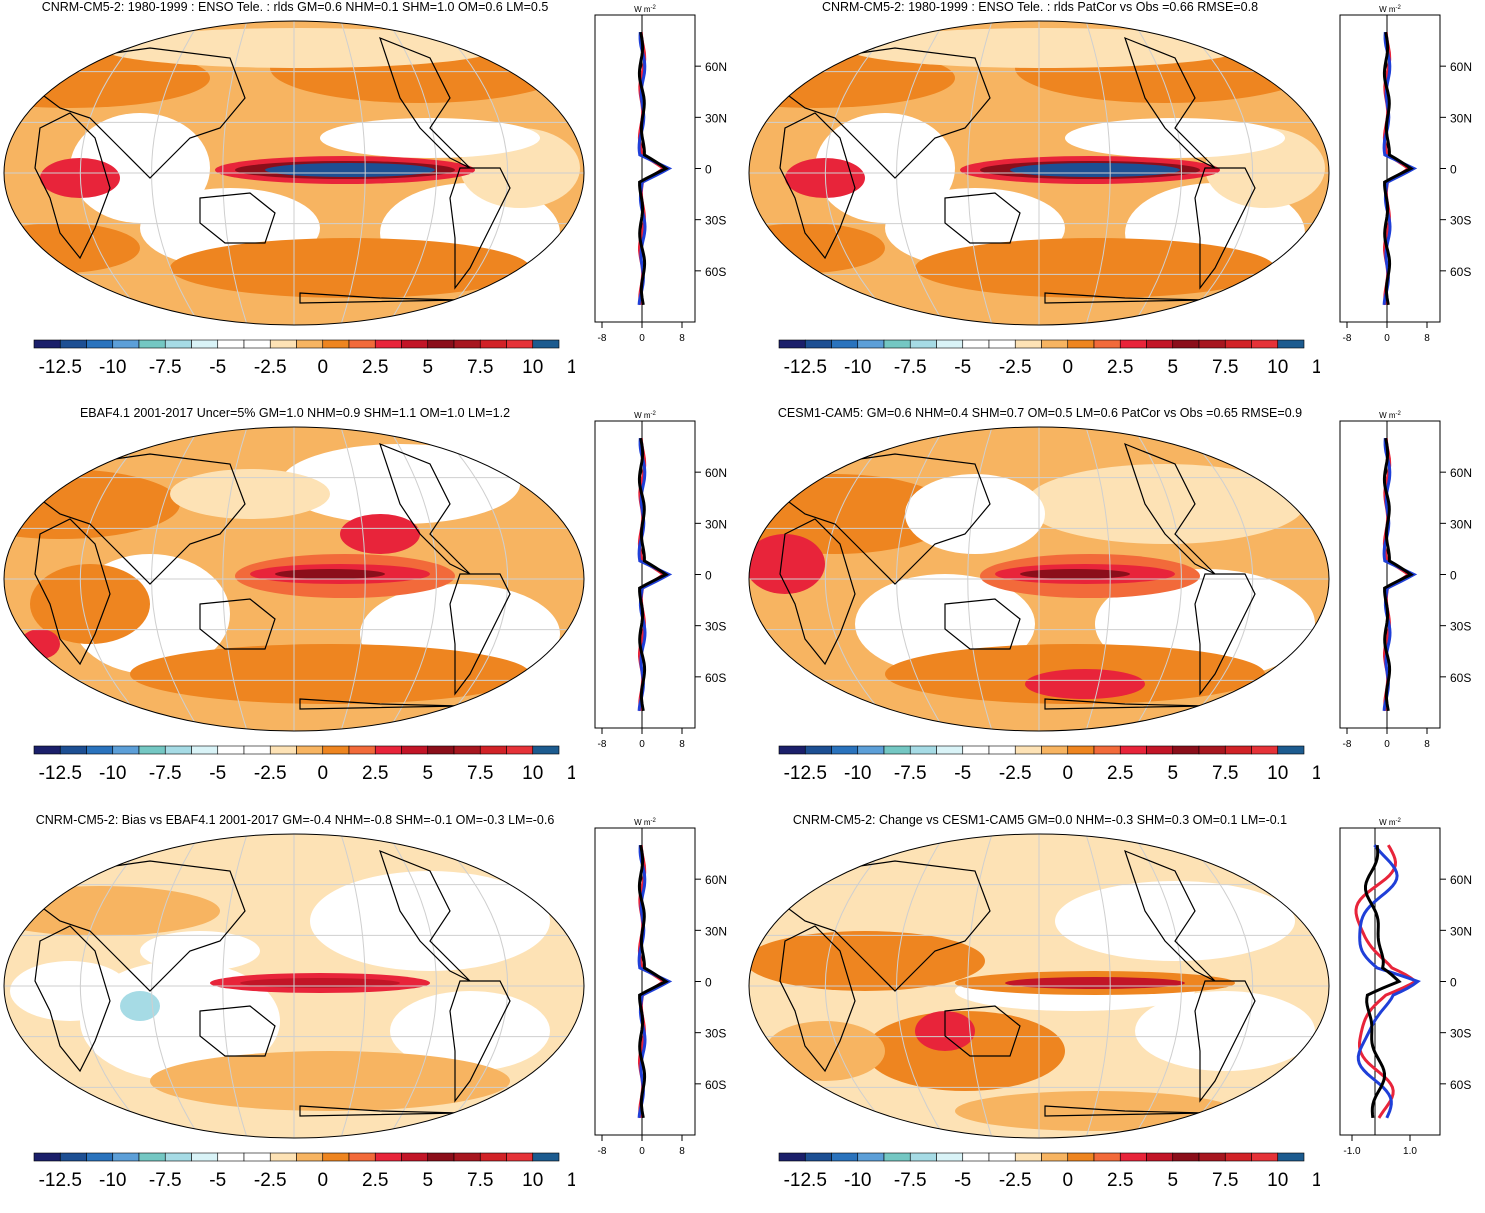  What do you see at coordinates (716, 931) in the screenshot?
I see `lat-label: 30N` at bounding box center [716, 931].